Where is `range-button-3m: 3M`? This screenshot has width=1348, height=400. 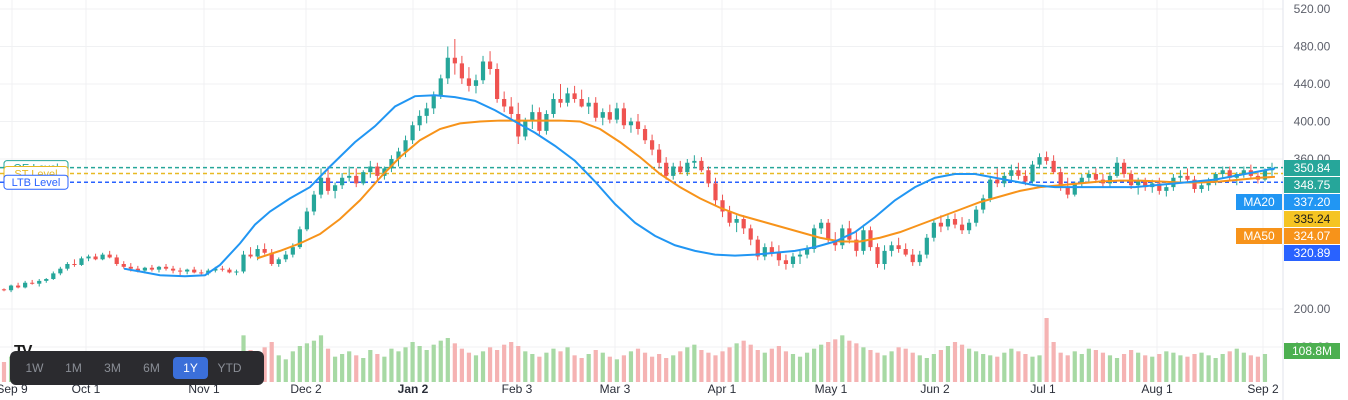 range-button-3m: 3M is located at coordinates (112, 368).